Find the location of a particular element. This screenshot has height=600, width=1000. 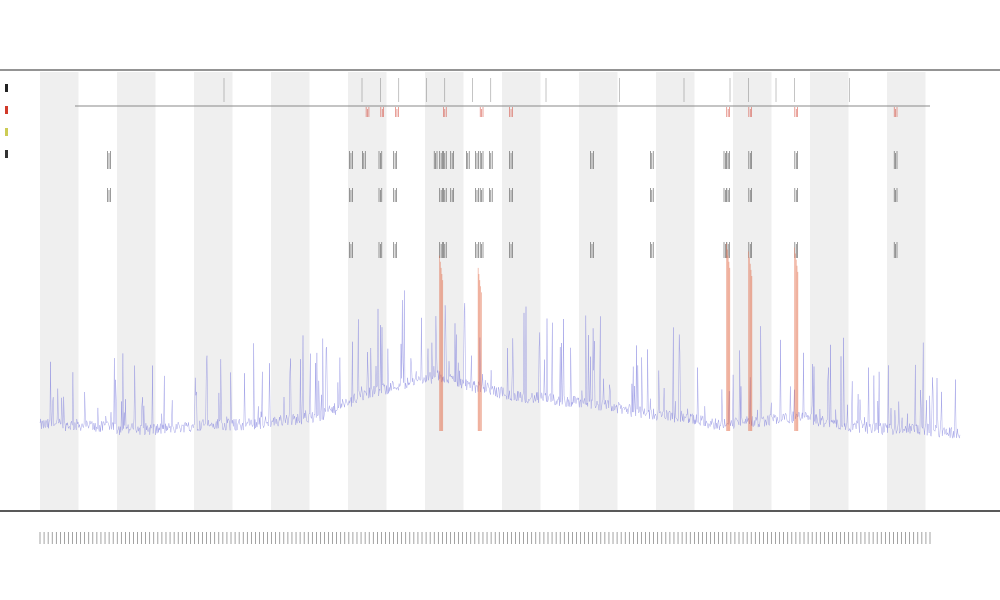

legend is located at coordinates (6, 121).